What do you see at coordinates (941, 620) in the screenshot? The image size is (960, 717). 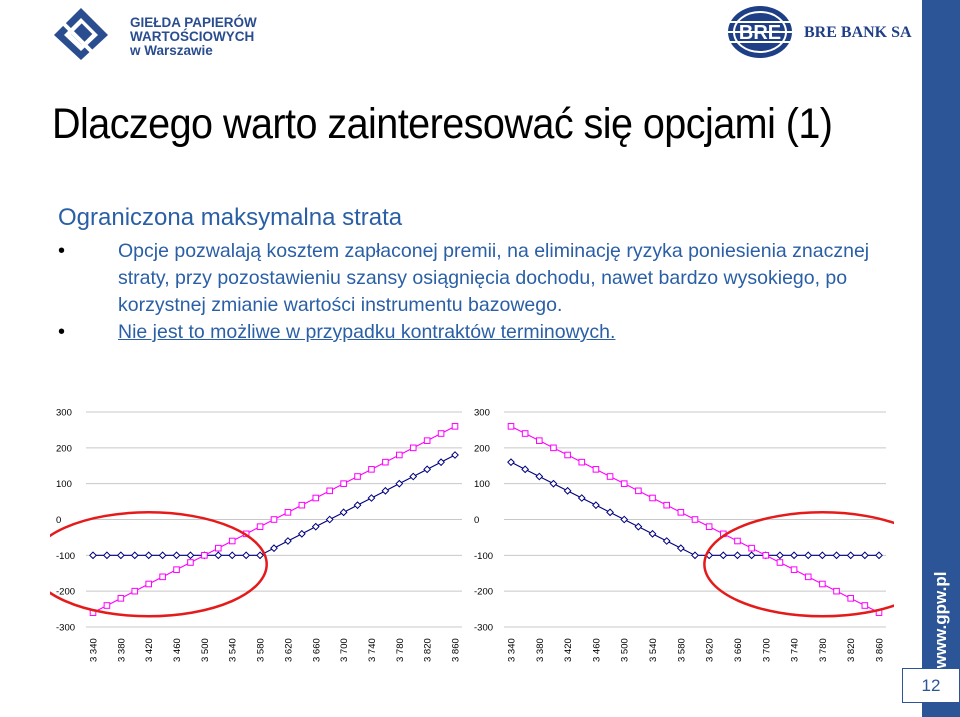 I see `band-url: www.gpw.pl` at bounding box center [941, 620].